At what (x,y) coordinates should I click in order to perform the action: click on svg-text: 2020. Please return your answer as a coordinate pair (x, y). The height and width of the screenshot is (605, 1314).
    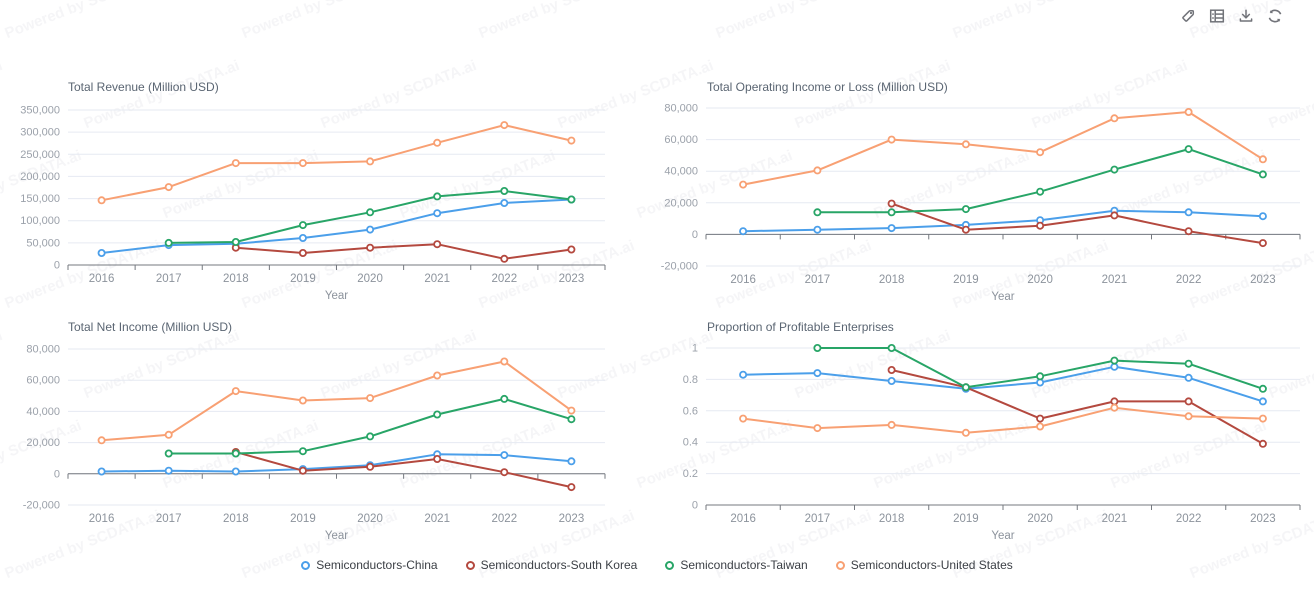
    Looking at the image, I should click on (370, 519).